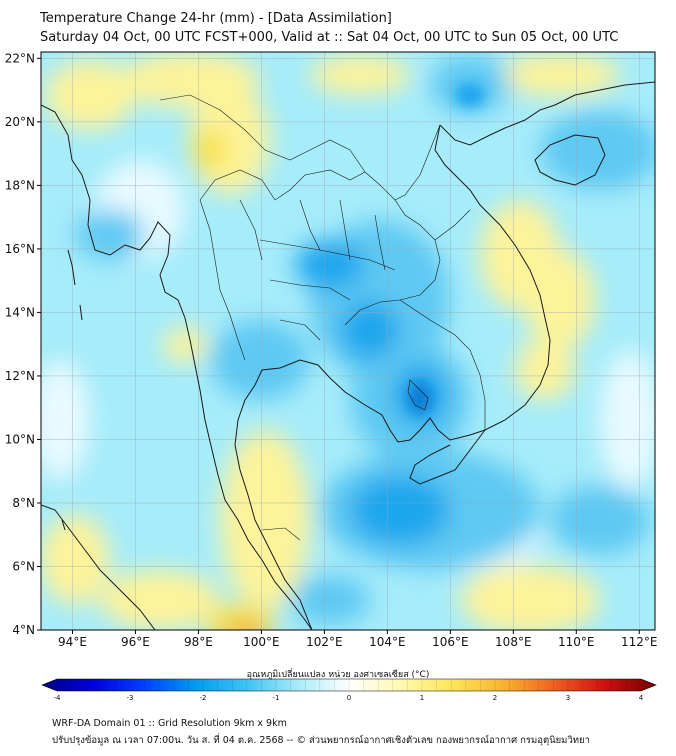 This screenshot has height=756, width=676. Describe the element at coordinates (261, 642) in the screenshot. I see `lon-tick-label: 100°E` at that location.